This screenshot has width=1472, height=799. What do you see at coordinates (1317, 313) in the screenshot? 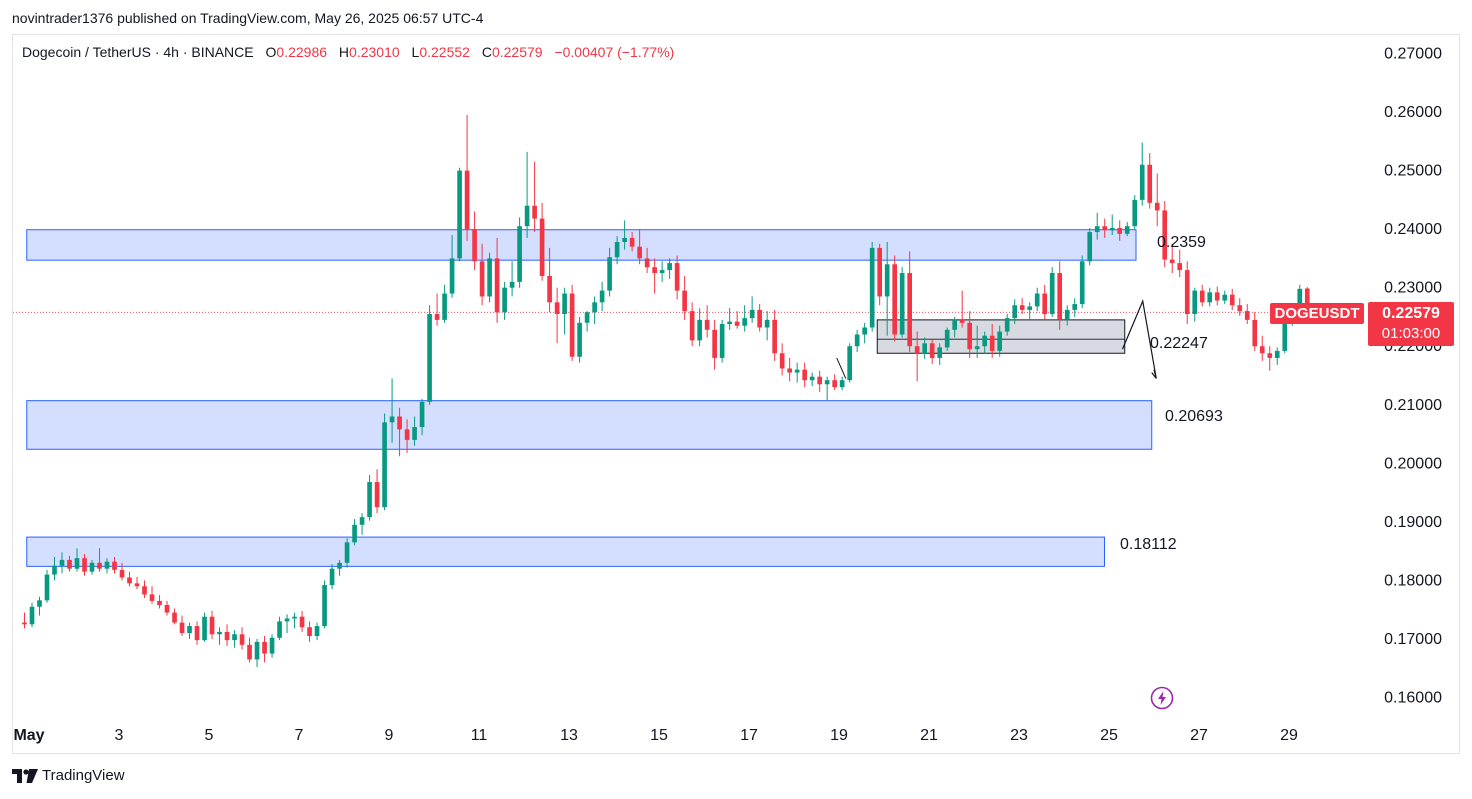
I see `ticker-badge: DOGEUSDT` at bounding box center [1317, 313].